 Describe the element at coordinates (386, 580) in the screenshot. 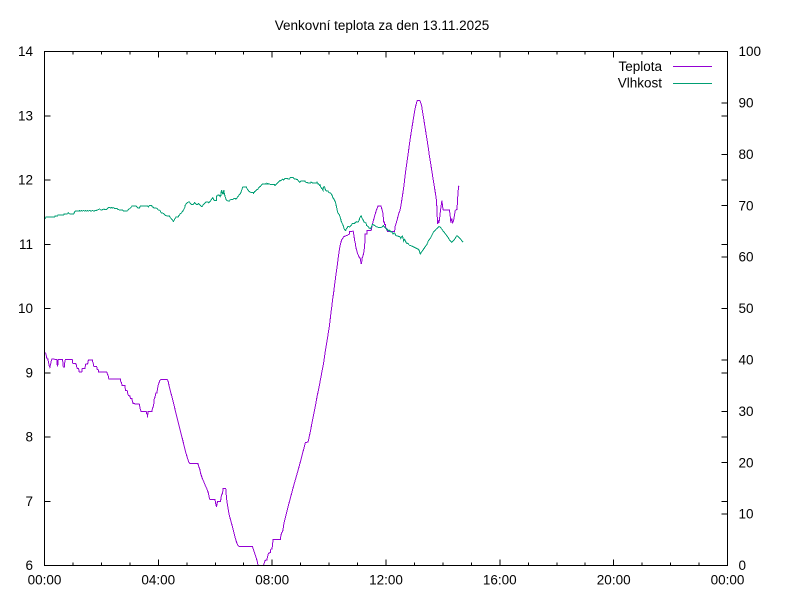

I see `svg-text: 12:00` at that location.